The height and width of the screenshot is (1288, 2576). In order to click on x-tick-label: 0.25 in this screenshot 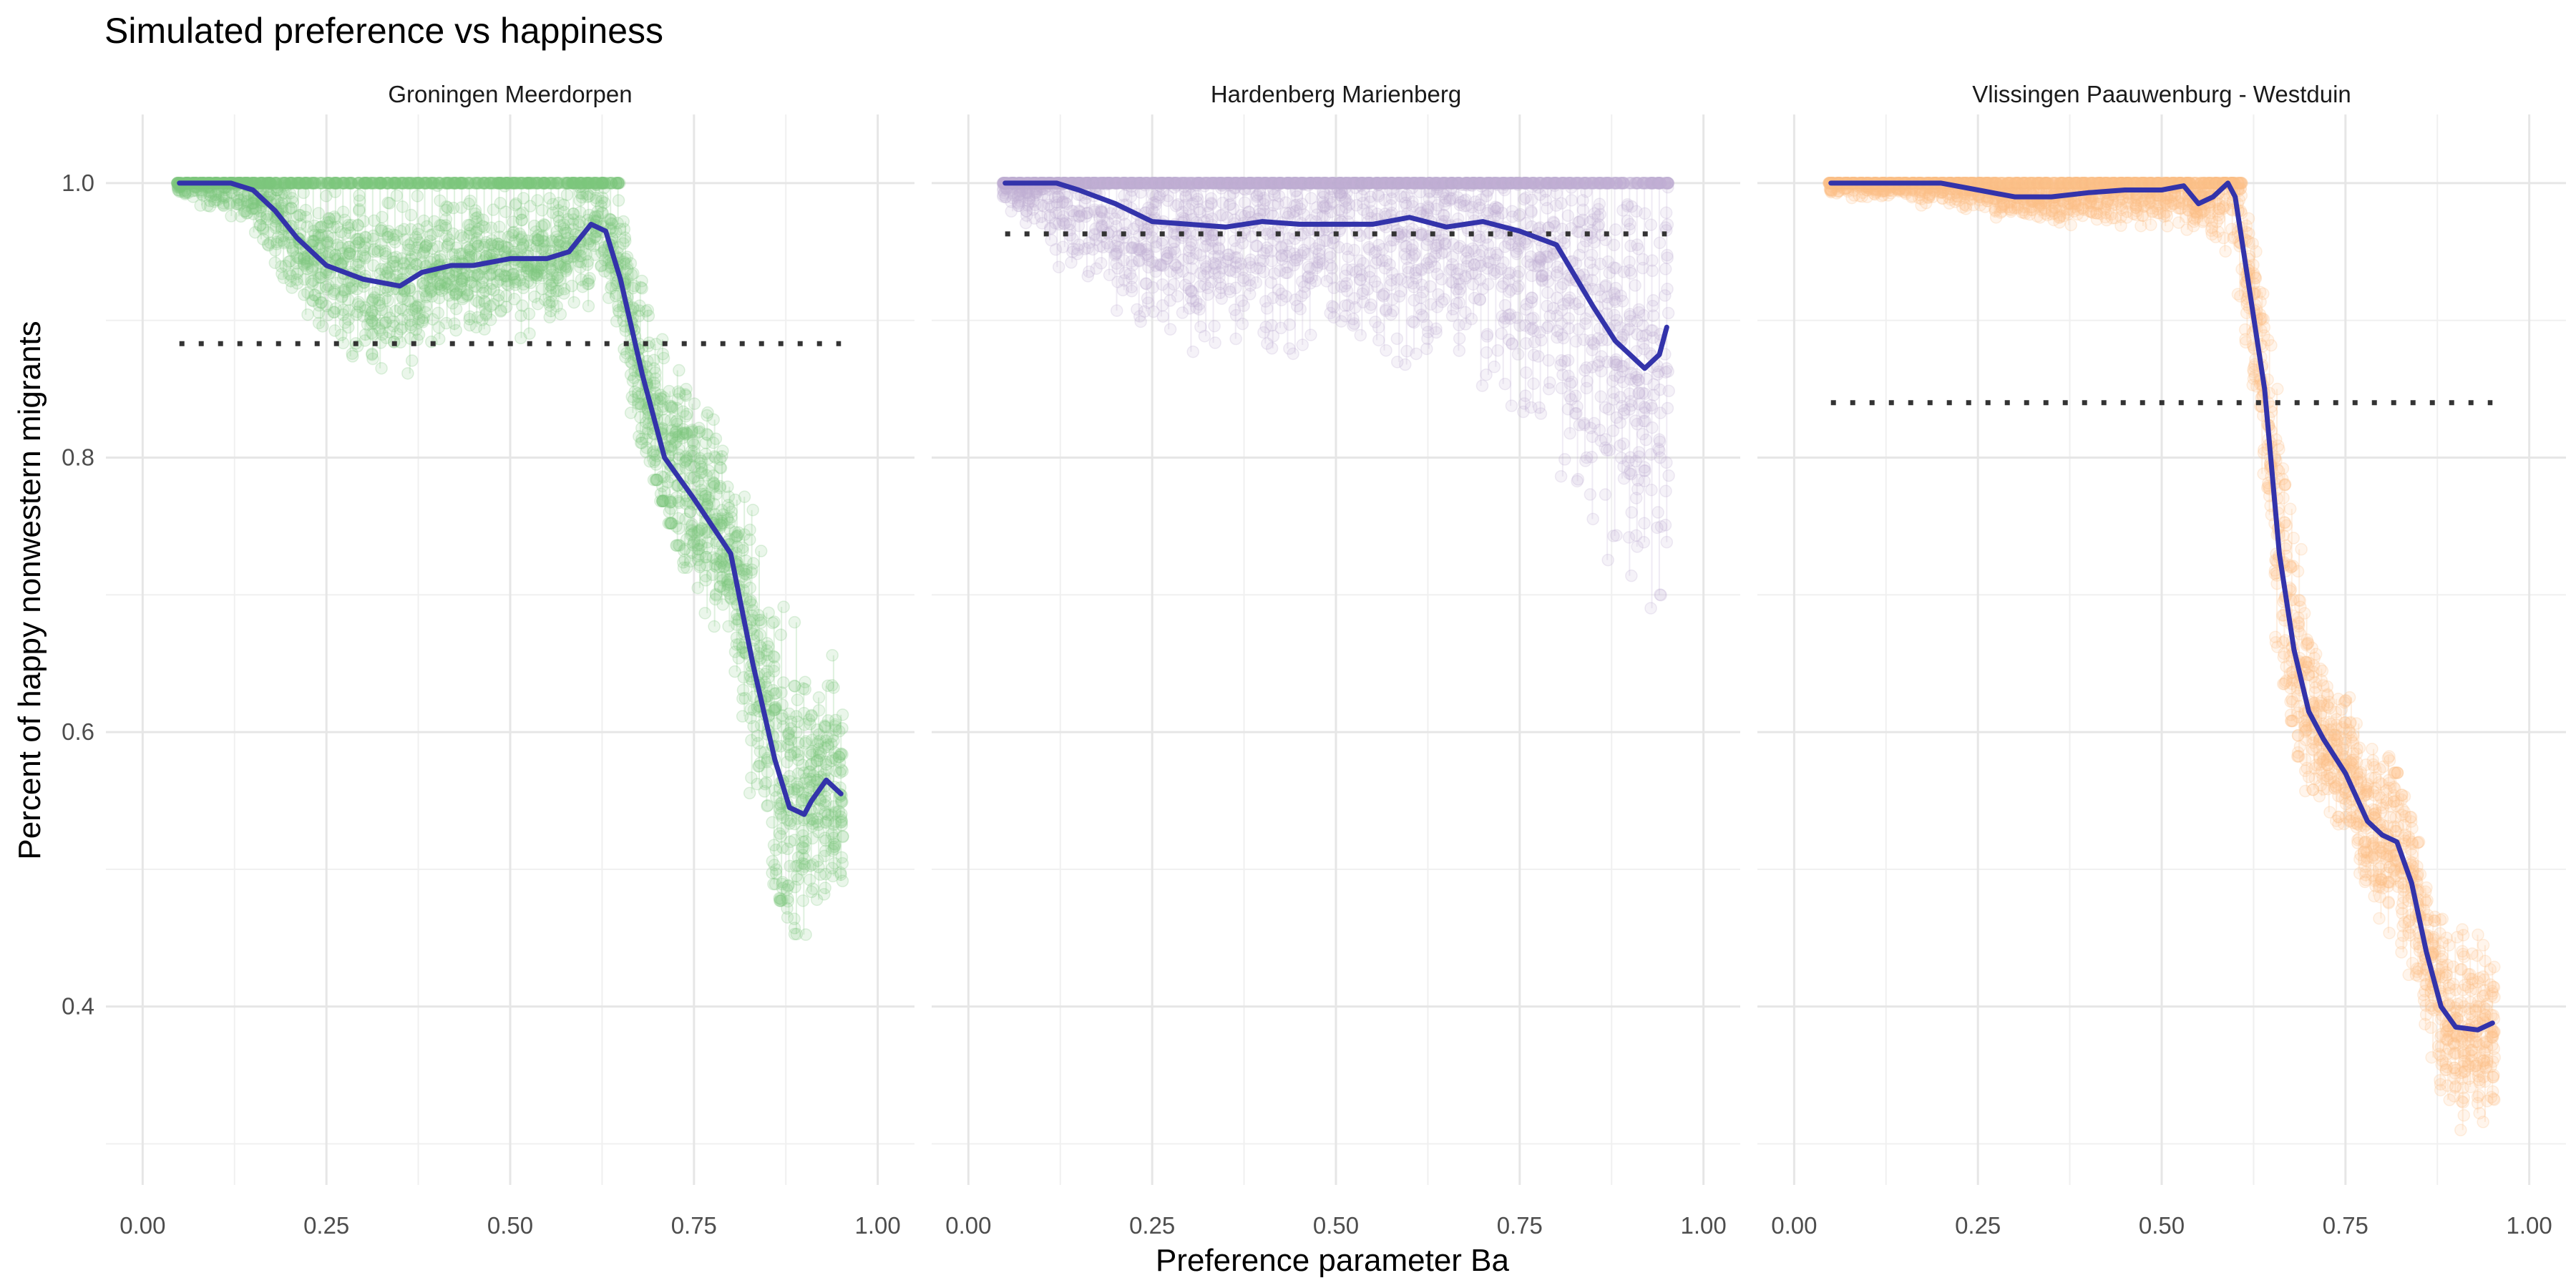, I will do `click(326, 1225)`.